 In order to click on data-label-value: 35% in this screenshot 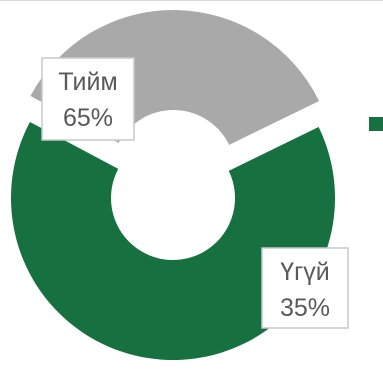, I will do `click(305, 308)`.